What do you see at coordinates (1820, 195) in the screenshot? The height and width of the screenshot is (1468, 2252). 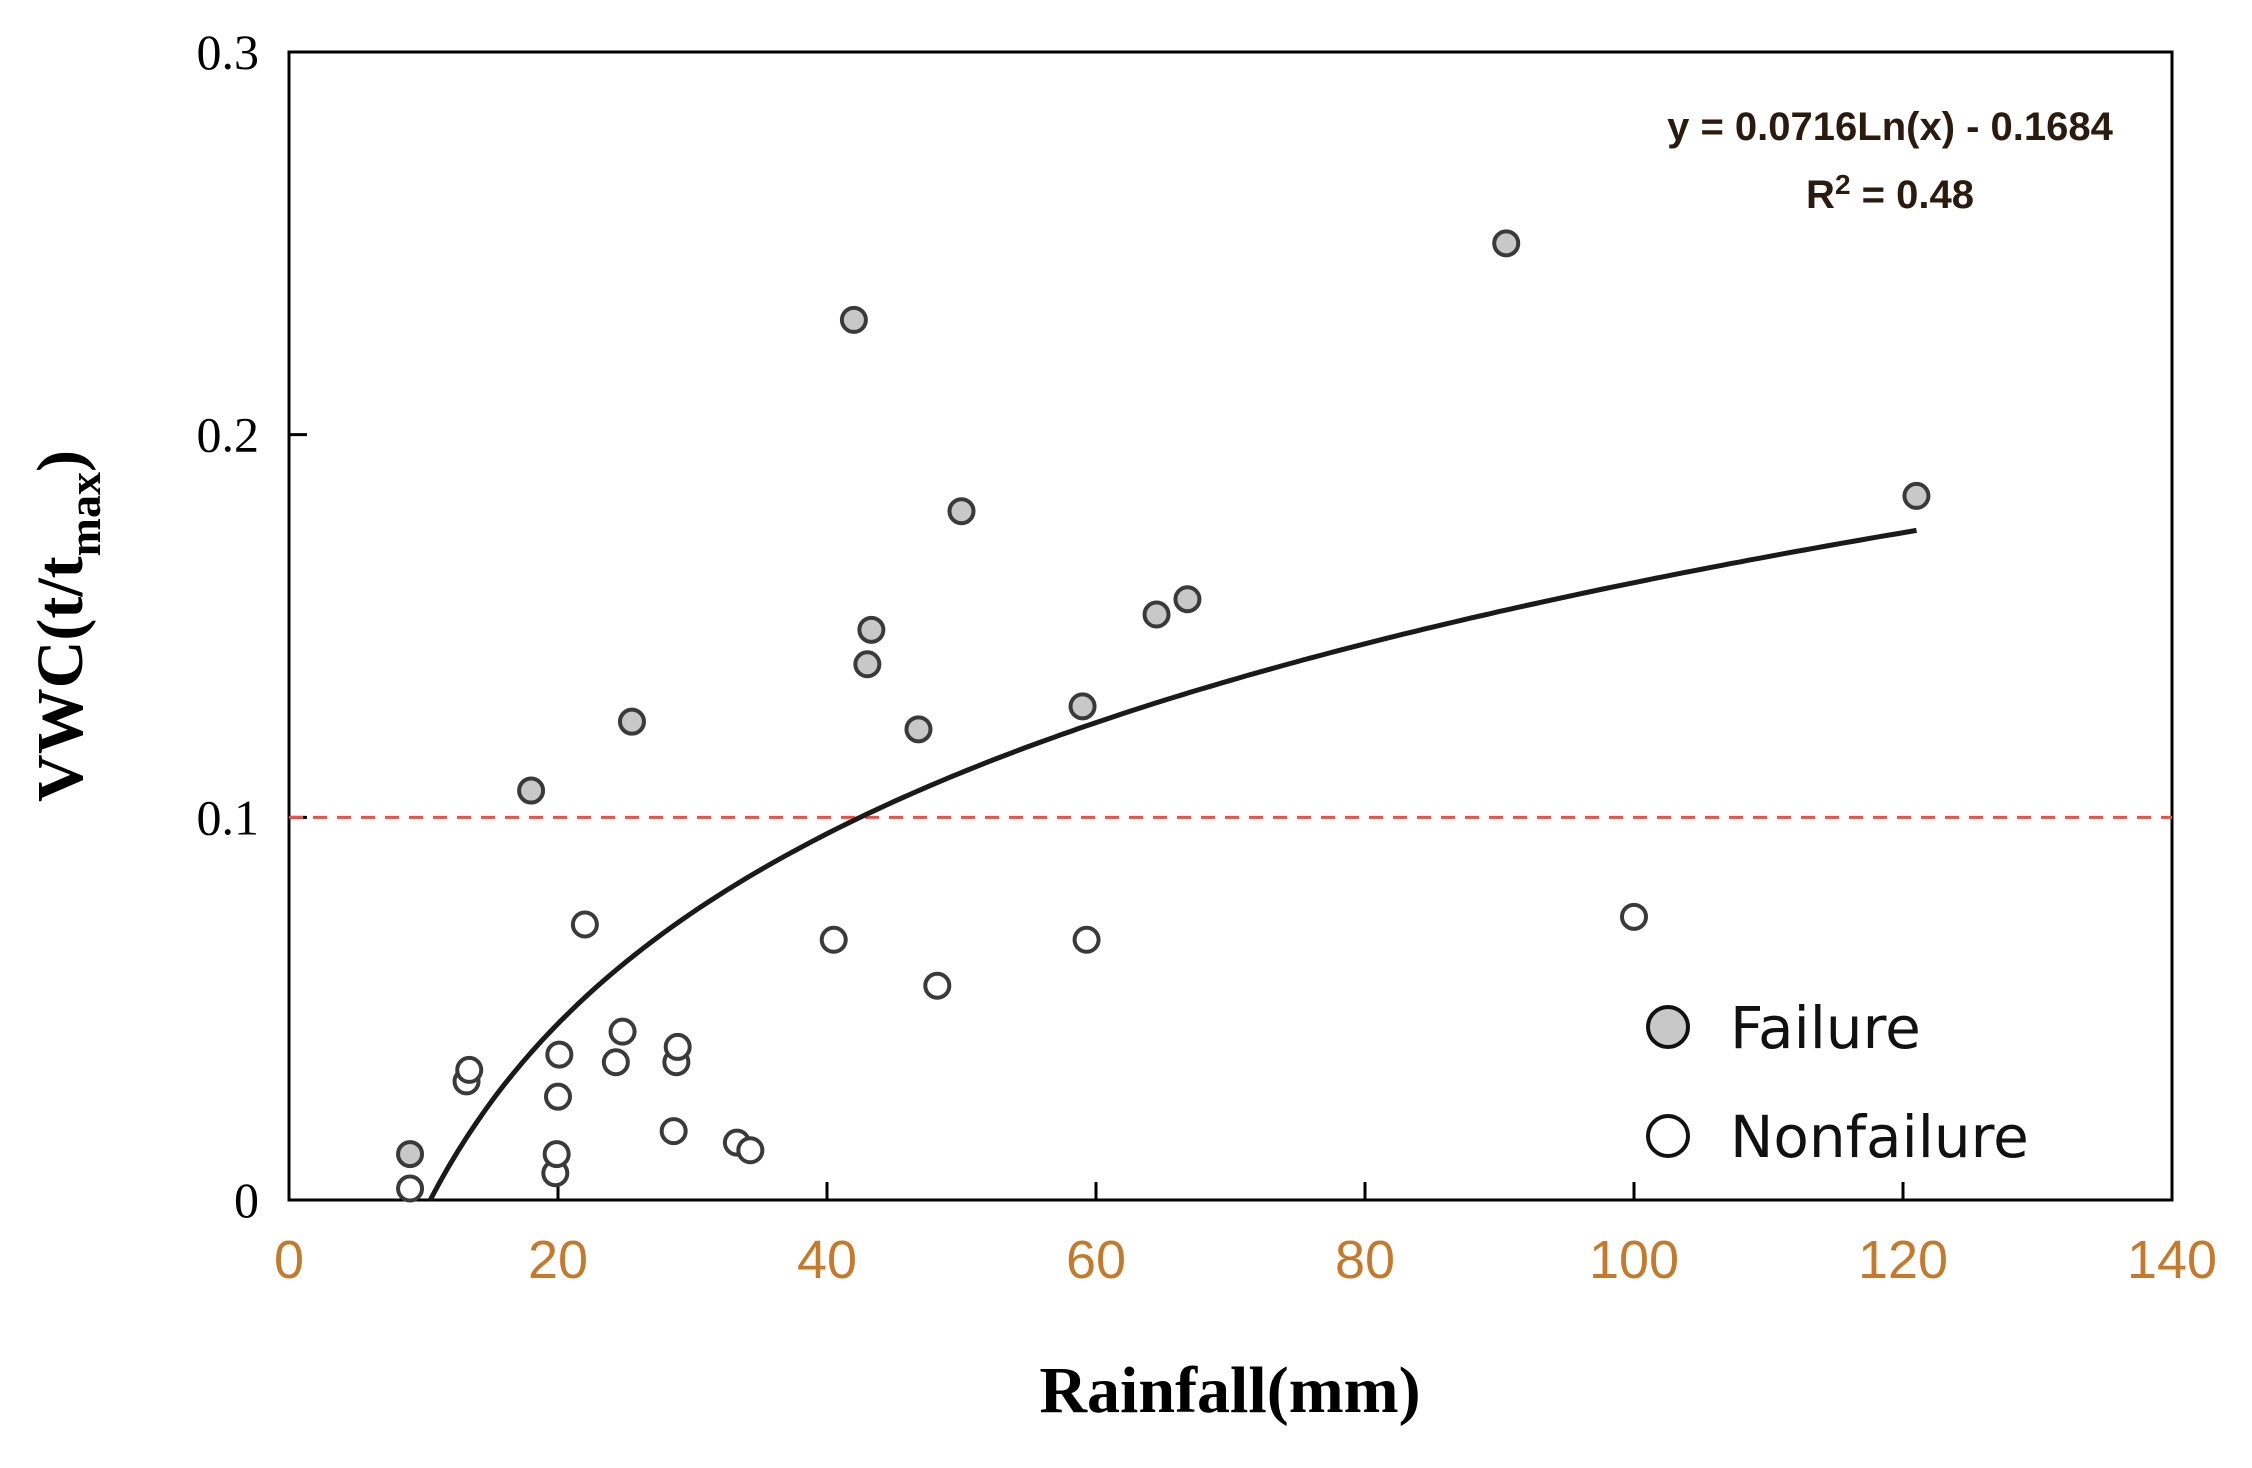 I see `r2-prefix: R` at bounding box center [1820, 195].